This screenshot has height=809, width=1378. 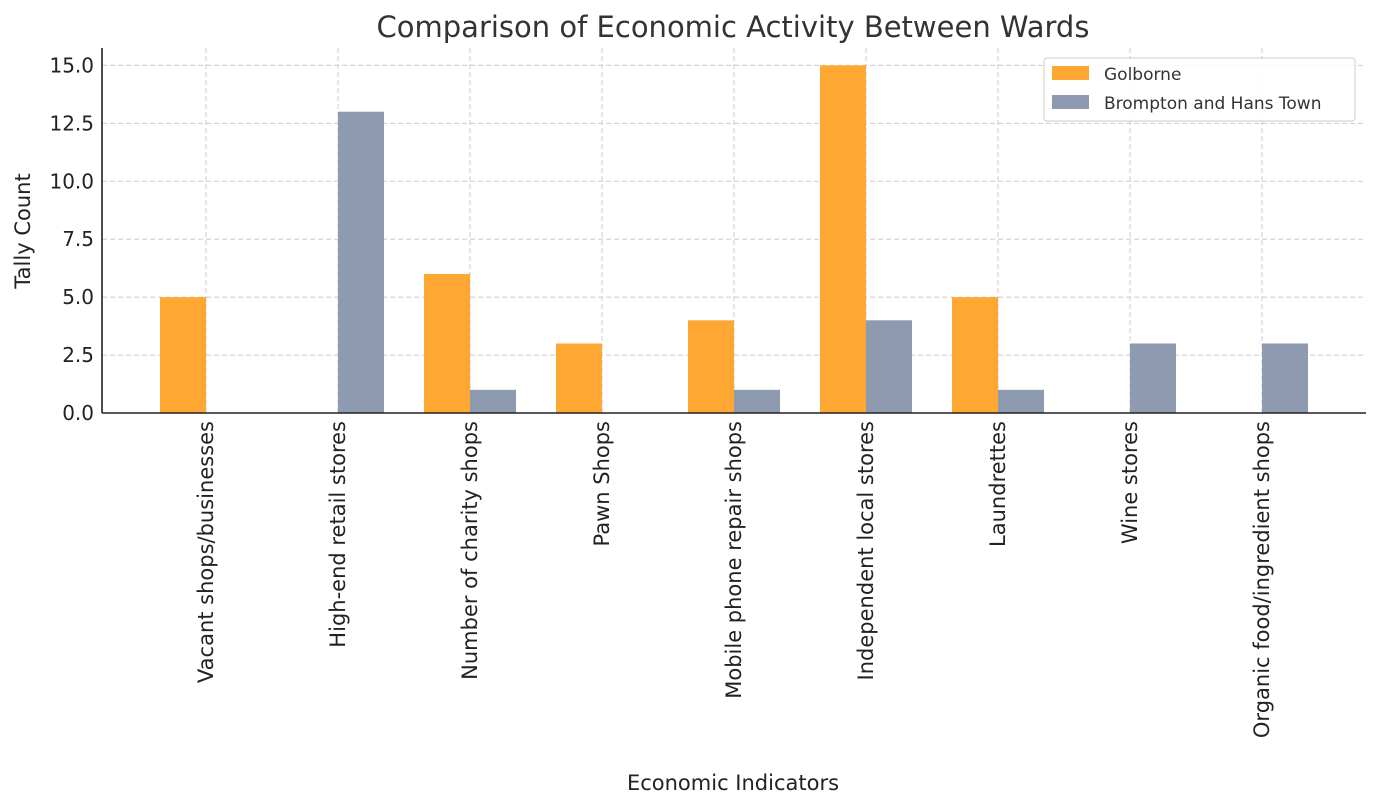 What do you see at coordinates (1130, 482) in the screenshot?
I see `x-tick-label: Wine stores` at bounding box center [1130, 482].